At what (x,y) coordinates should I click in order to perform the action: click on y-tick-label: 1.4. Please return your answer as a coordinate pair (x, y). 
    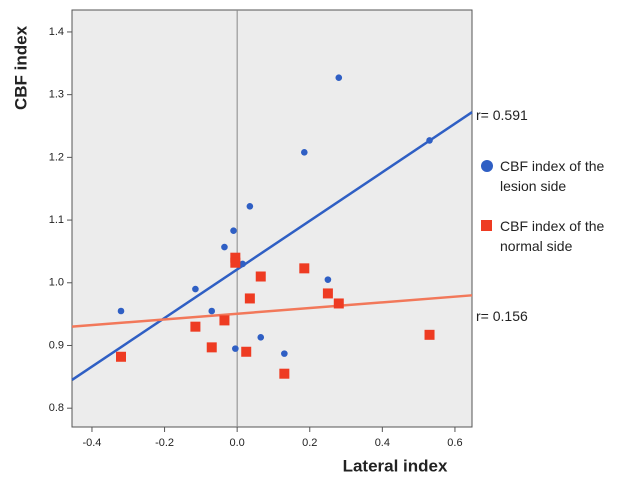
    Looking at the image, I should click on (56, 32).